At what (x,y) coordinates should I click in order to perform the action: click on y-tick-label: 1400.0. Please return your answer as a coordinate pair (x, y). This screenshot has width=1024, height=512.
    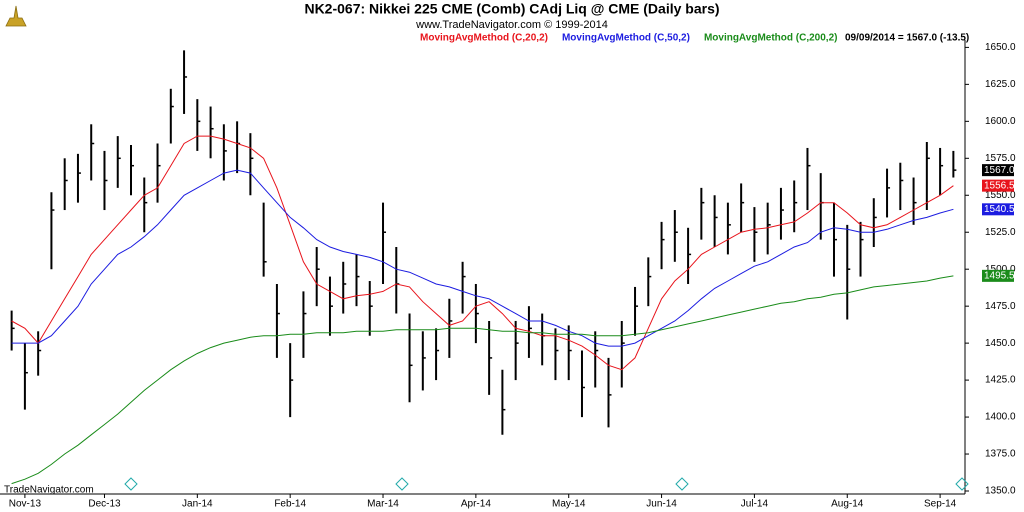
    Looking at the image, I should click on (1000, 417).